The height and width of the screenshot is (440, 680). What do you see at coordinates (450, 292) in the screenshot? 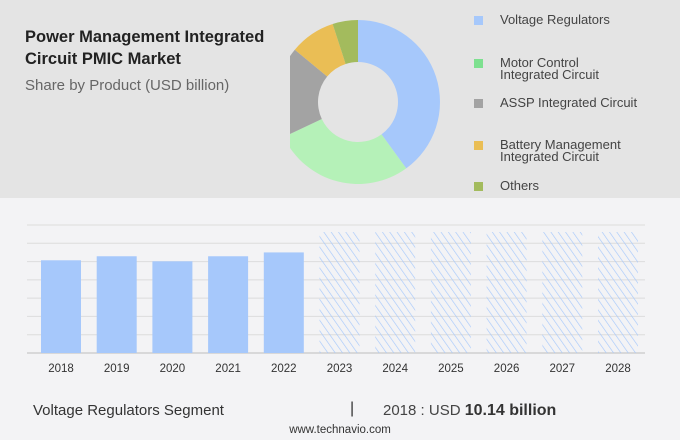
I see `forecast-bar-2025` at bounding box center [450, 292].